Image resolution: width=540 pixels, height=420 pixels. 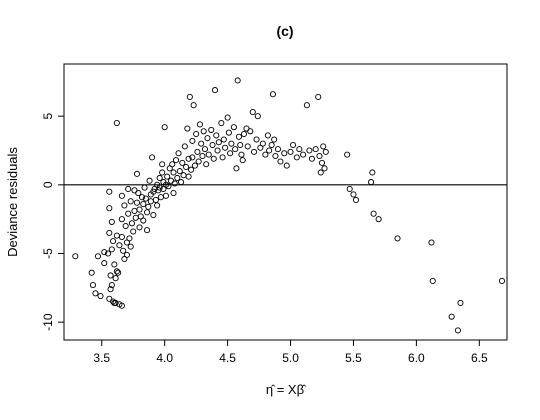 I want to click on x-axis-label: η̂ = Xβ̂, so click(x=286, y=389).